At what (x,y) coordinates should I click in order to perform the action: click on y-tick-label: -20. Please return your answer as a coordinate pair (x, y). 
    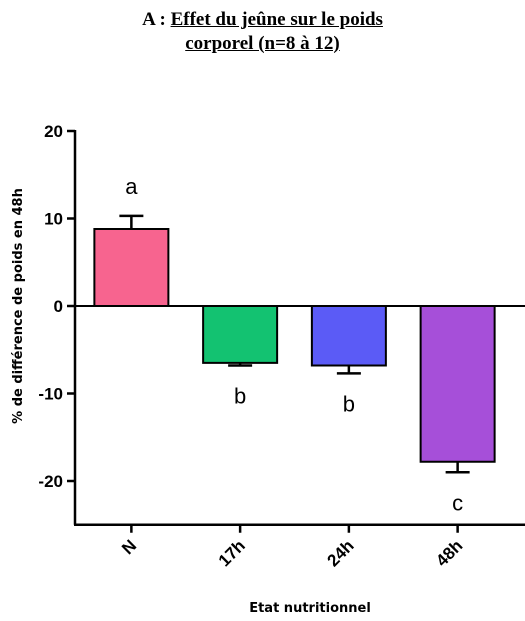
    Looking at the image, I should click on (50, 481).